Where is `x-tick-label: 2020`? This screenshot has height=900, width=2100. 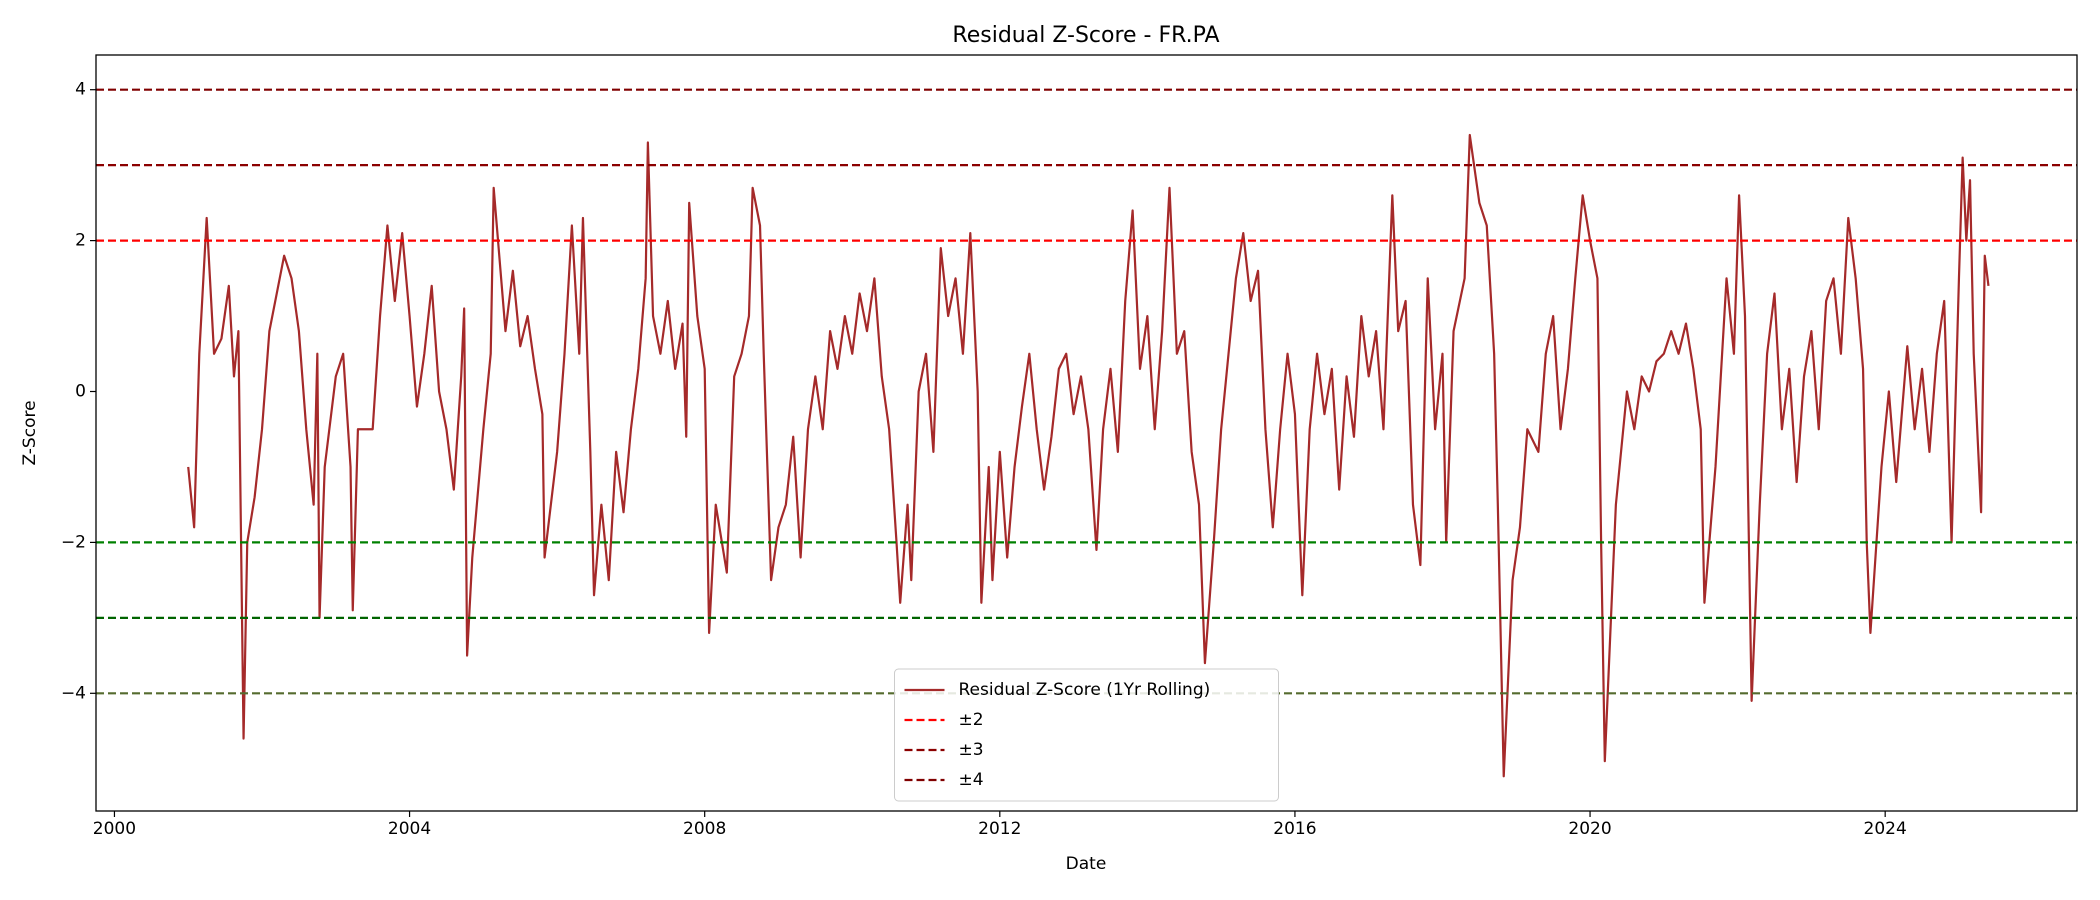
x-tick-label: 2020 is located at coordinates (1589, 829).